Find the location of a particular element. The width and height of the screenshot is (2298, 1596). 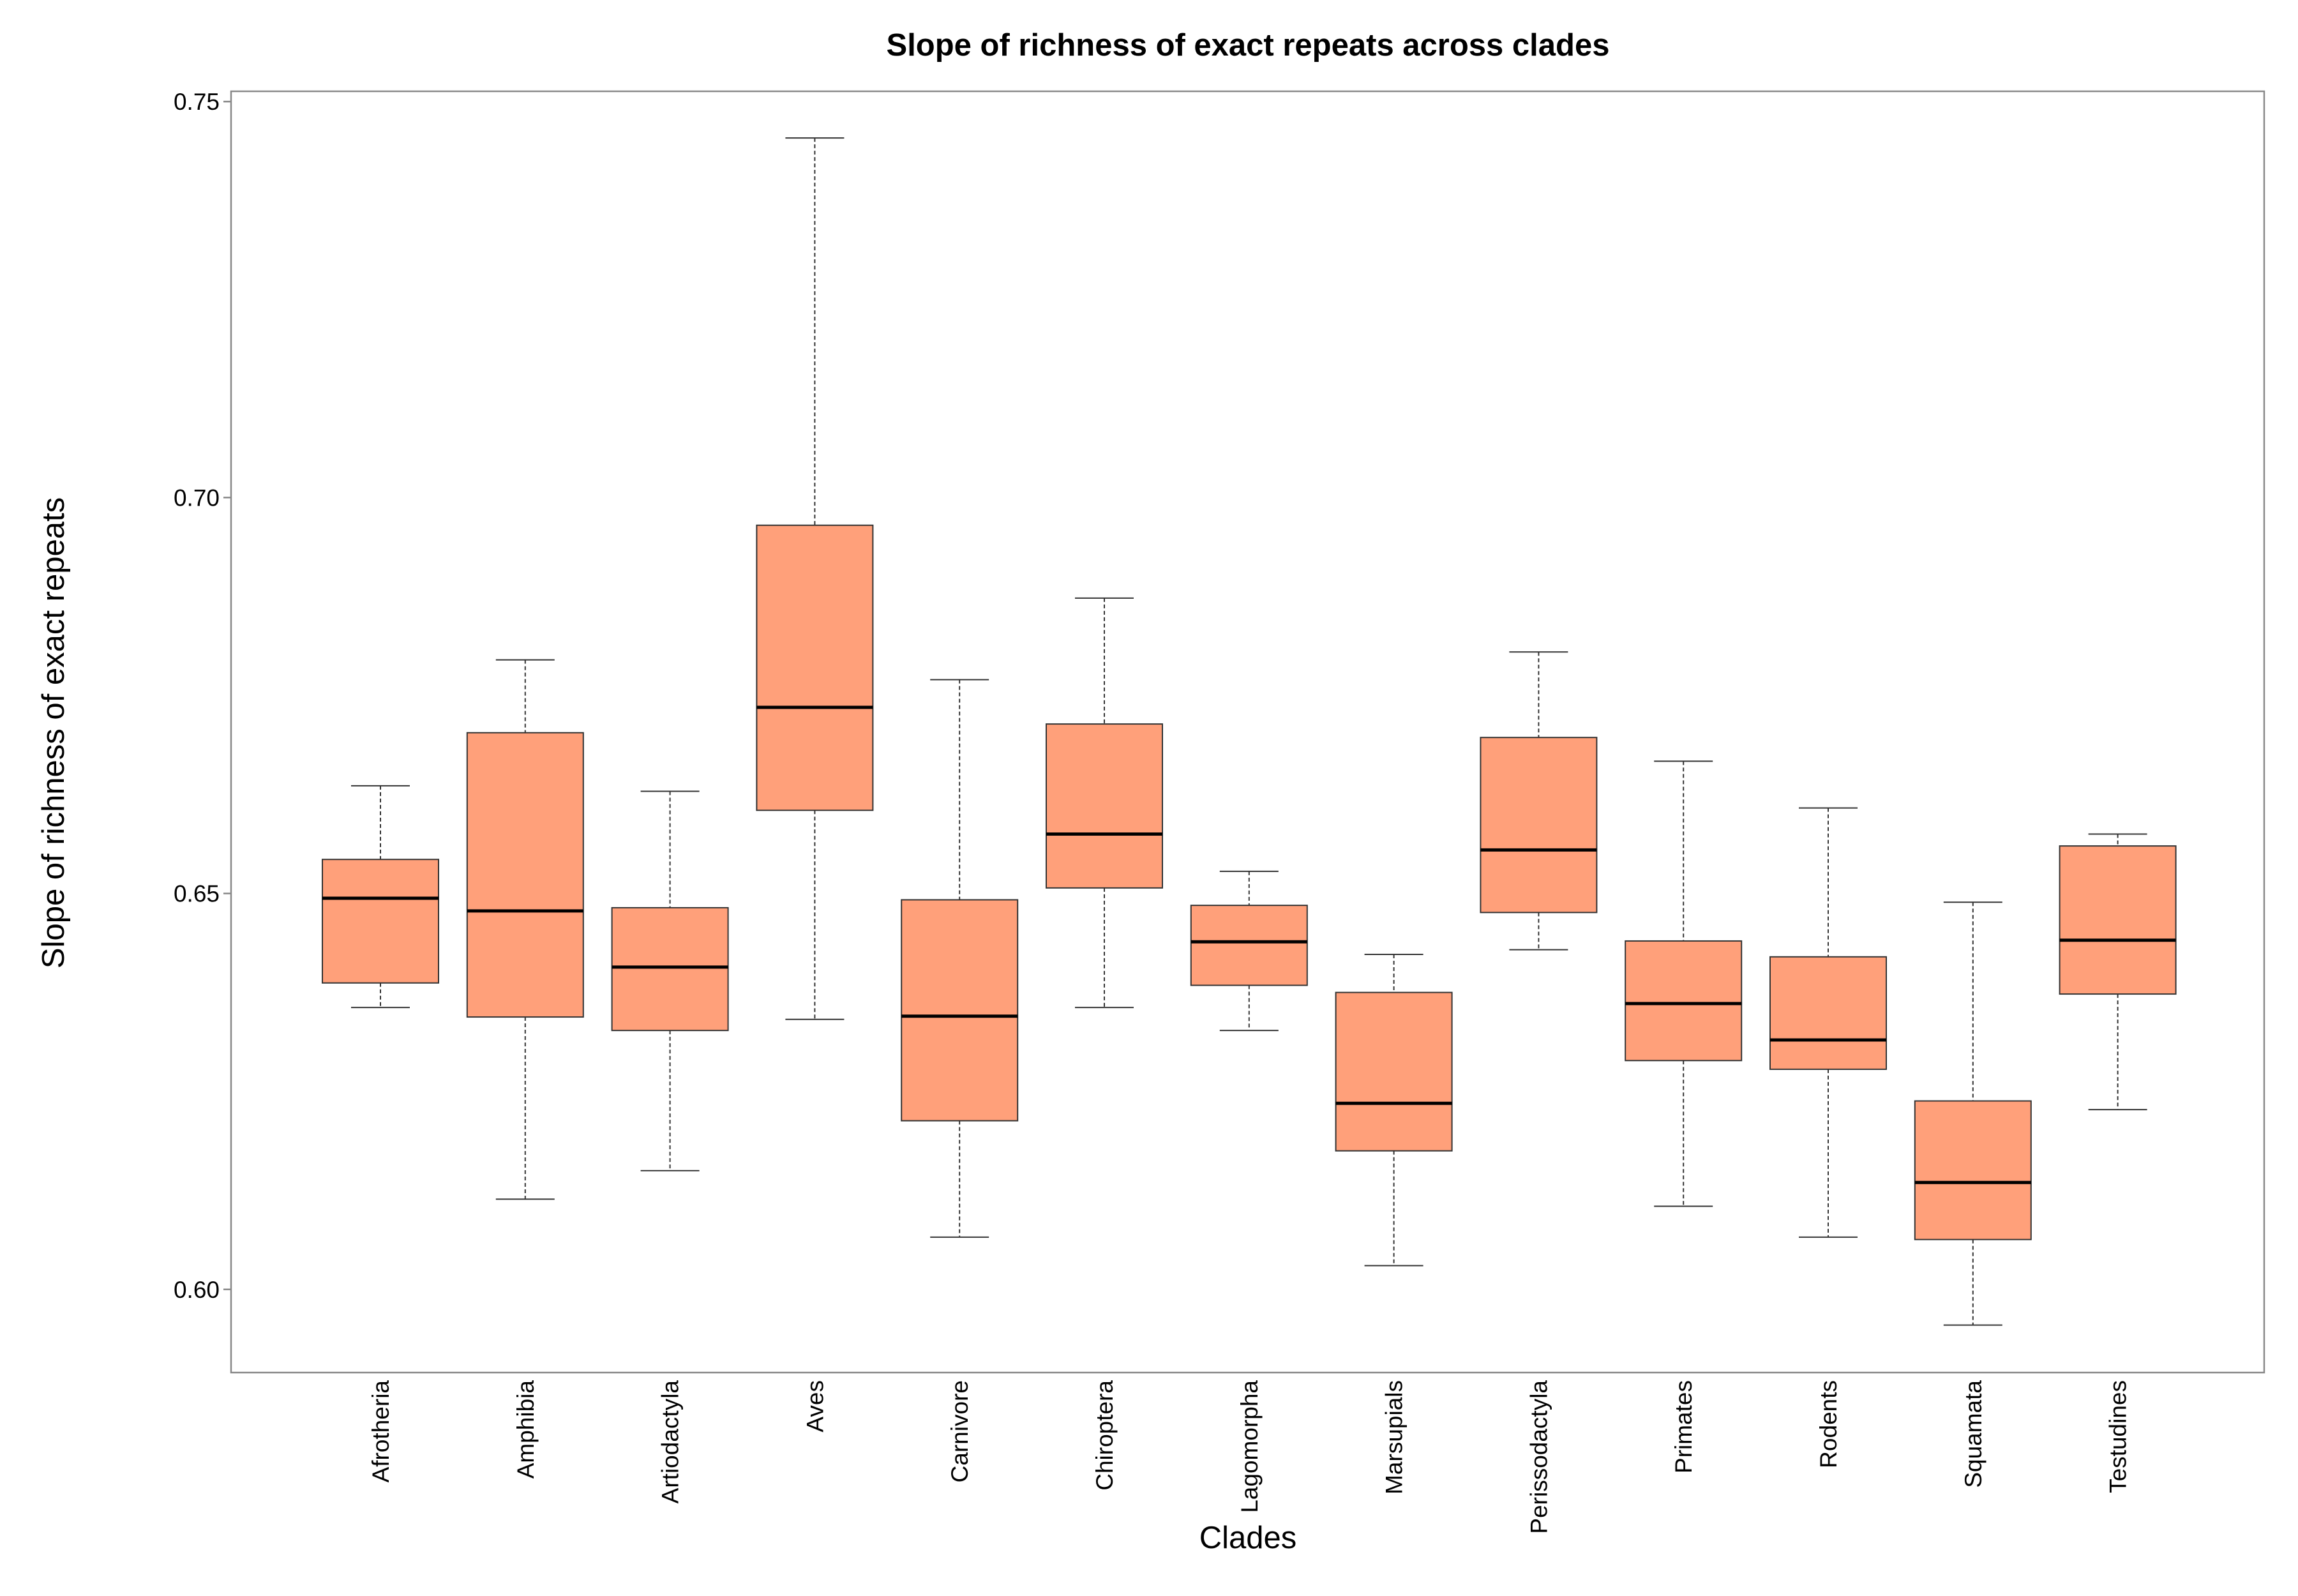

y-tick-label: 0.65 is located at coordinates (197, 894).